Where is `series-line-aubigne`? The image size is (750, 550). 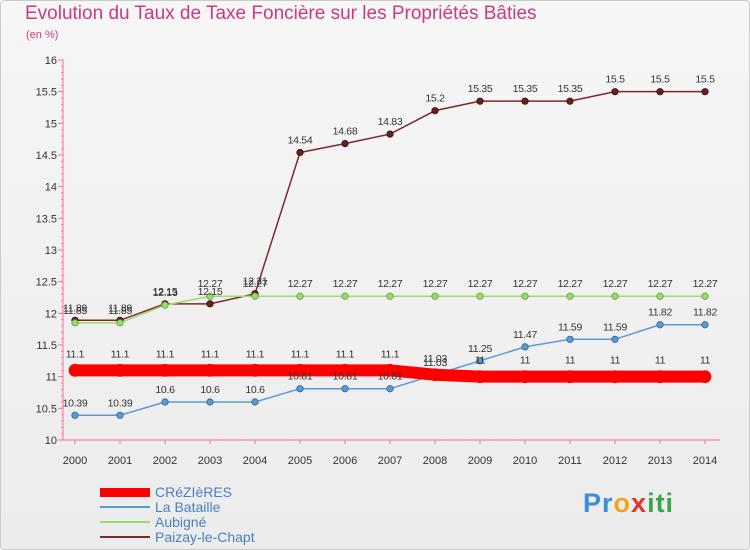 series-line-aubigne is located at coordinates (390, 309).